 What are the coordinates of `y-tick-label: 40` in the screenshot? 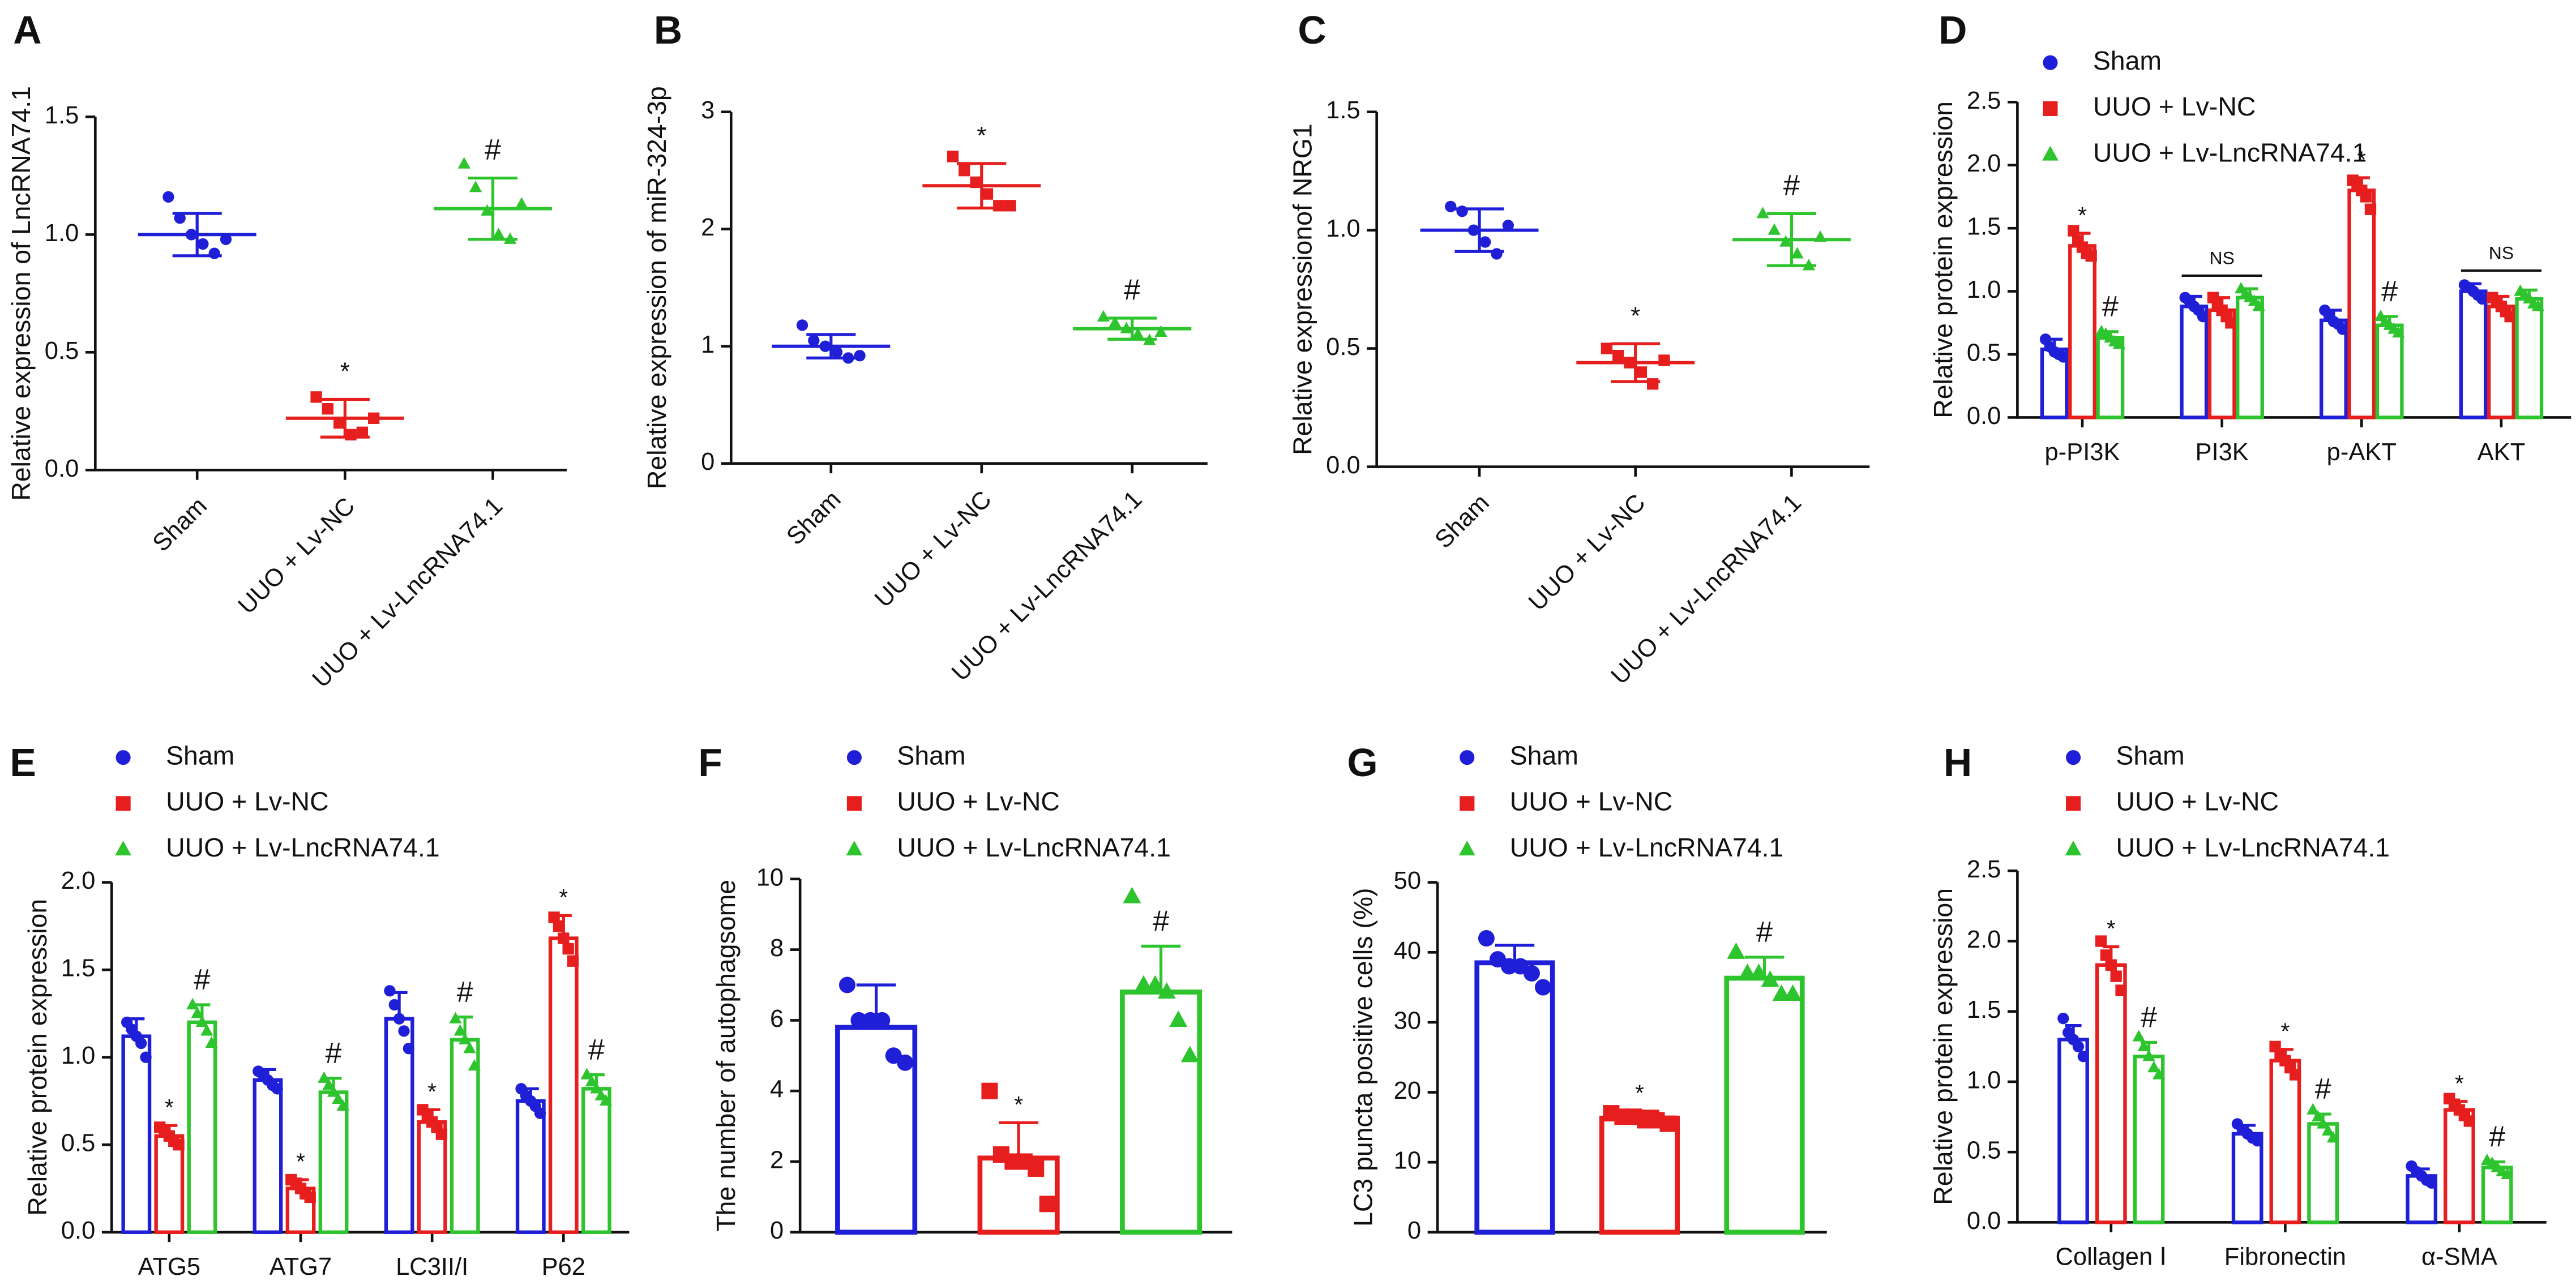 It's located at (1407, 951).